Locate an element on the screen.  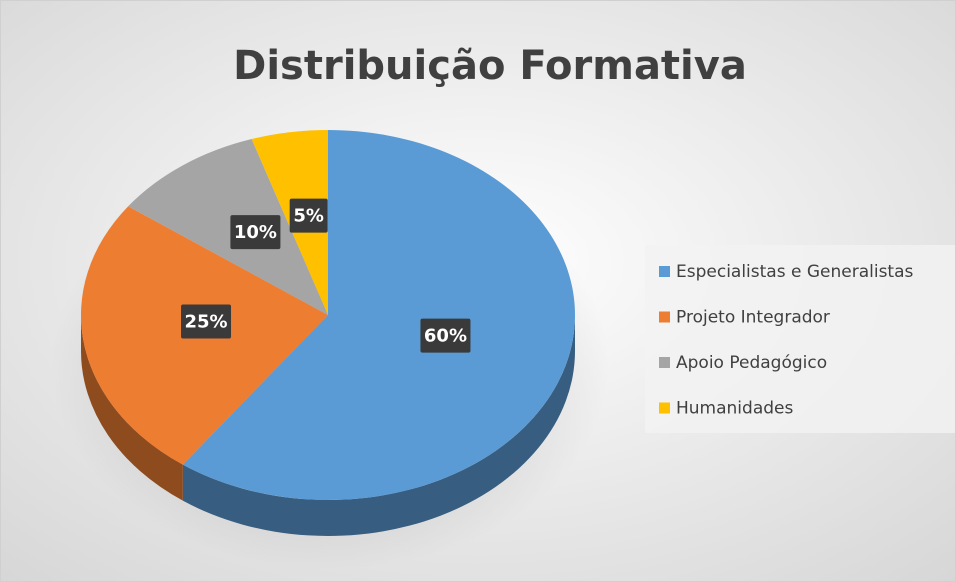
data-label: 25% is located at coordinates (205, 321).